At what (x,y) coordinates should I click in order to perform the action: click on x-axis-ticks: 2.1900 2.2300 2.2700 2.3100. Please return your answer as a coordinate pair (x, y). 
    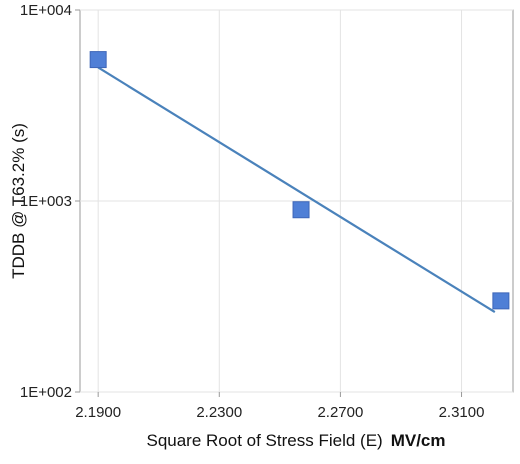
    Looking at the image, I should click on (279, 406).